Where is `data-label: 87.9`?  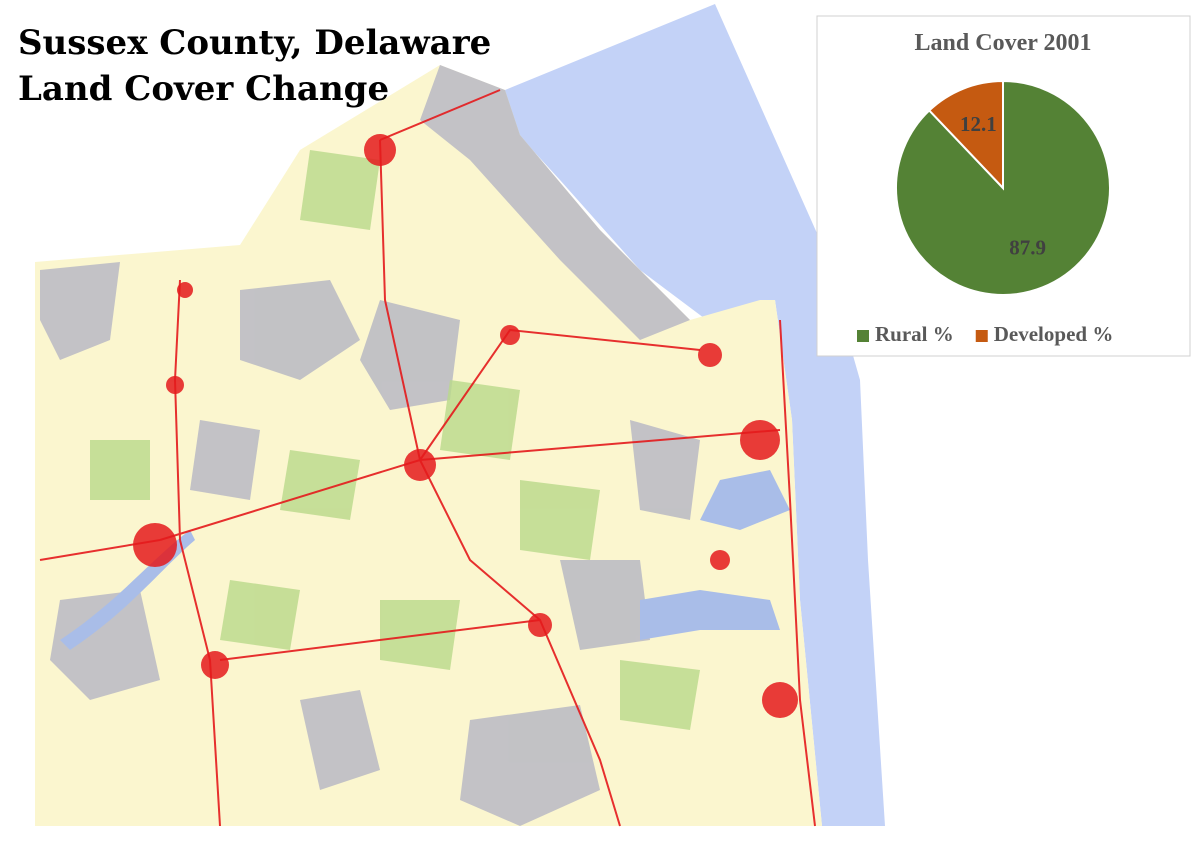
data-label: 87.9 is located at coordinates (1027, 247).